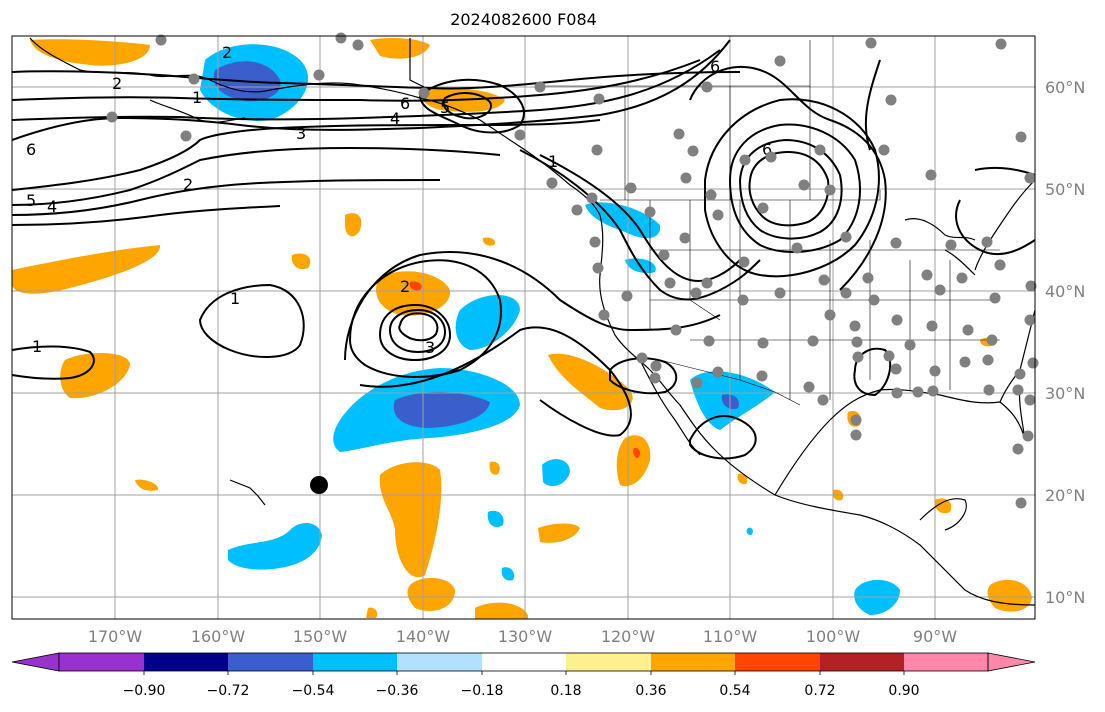 The image size is (1105, 712). I want to click on lon-label: 160°W, so click(218, 636).